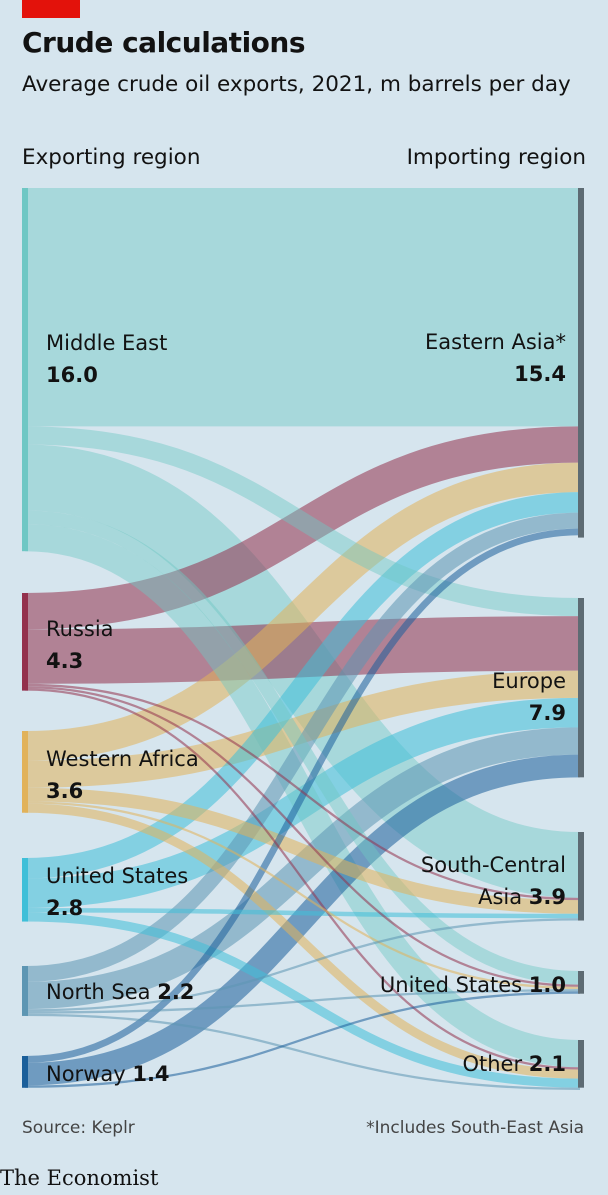 The image size is (608, 1195). I want to click on value-united-states-export: 2.8, so click(64, 908).